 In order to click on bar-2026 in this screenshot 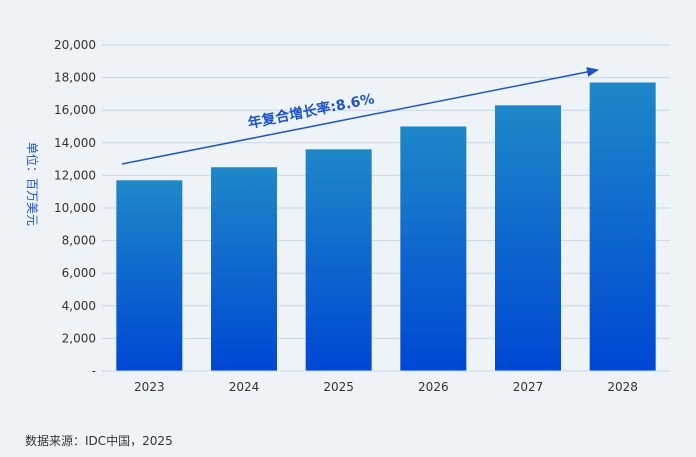, I will do `click(433, 248)`.